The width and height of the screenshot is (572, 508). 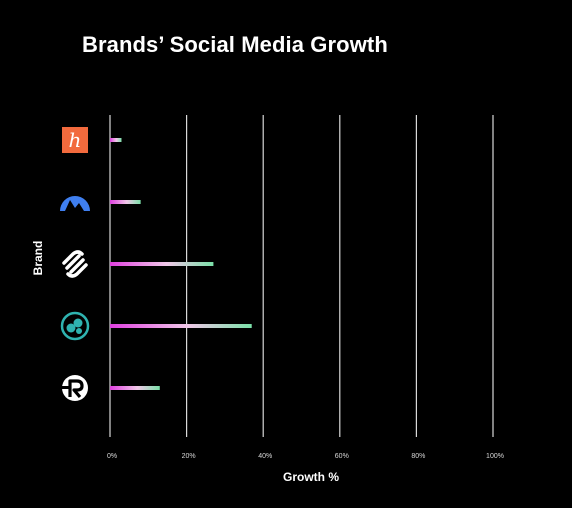 I want to click on bar-blue-mountain, so click(x=125, y=202).